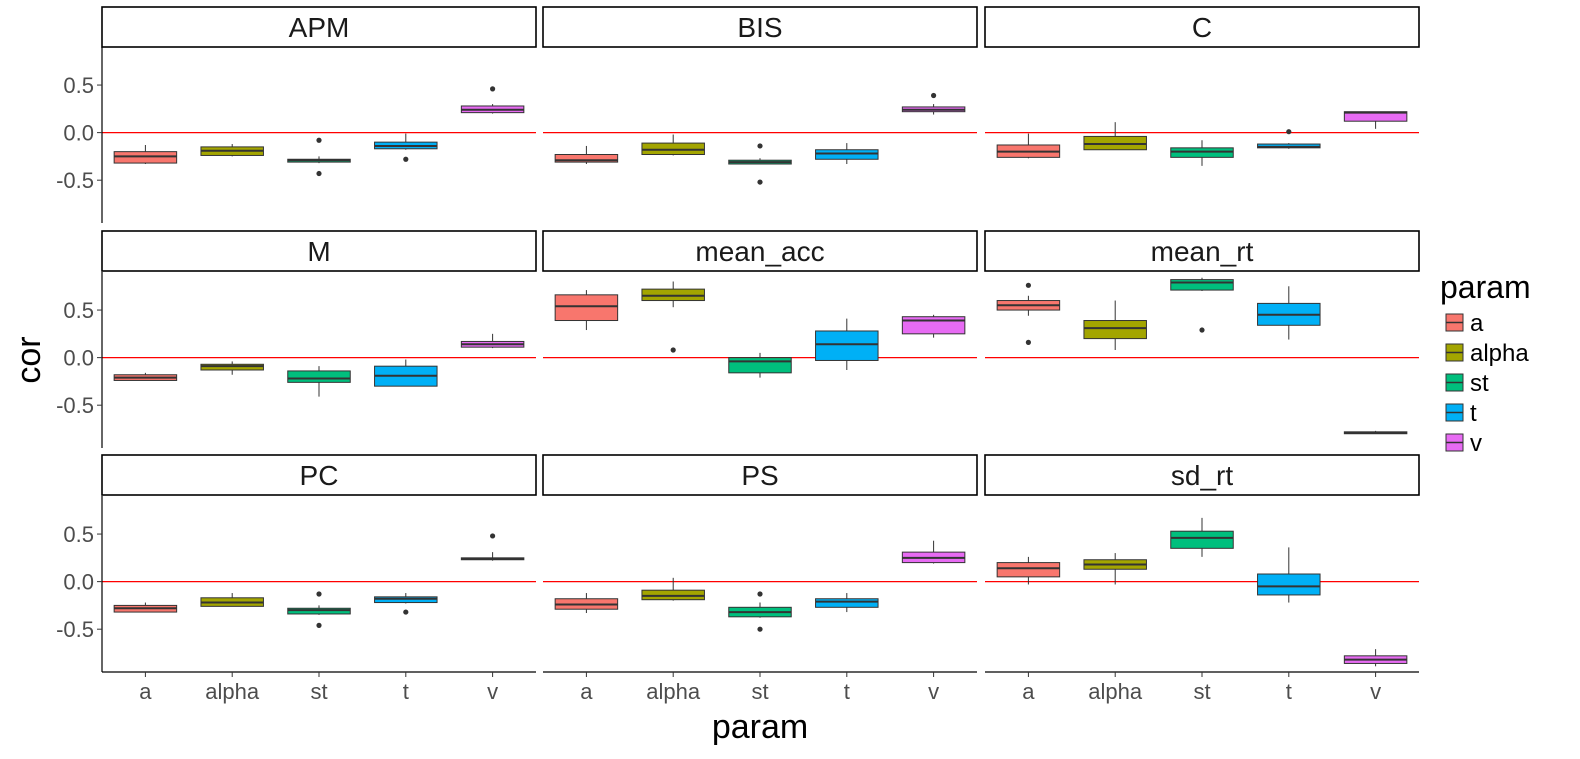 This screenshot has height=759, width=1580. What do you see at coordinates (75, 629) in the screenshot?
I see `y-tick-label: -0.5` at bounding box center [75, 629].